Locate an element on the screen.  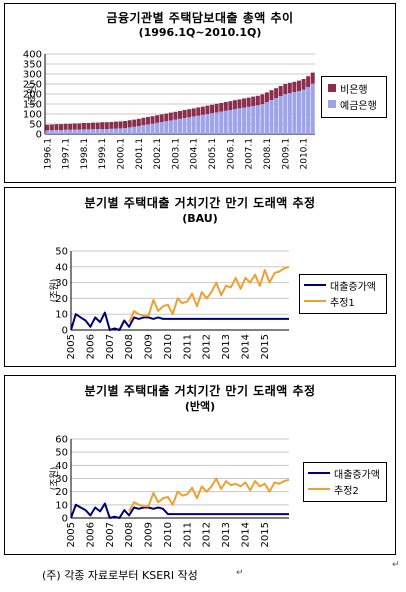
plot-area is located at coordinates (180, 290).